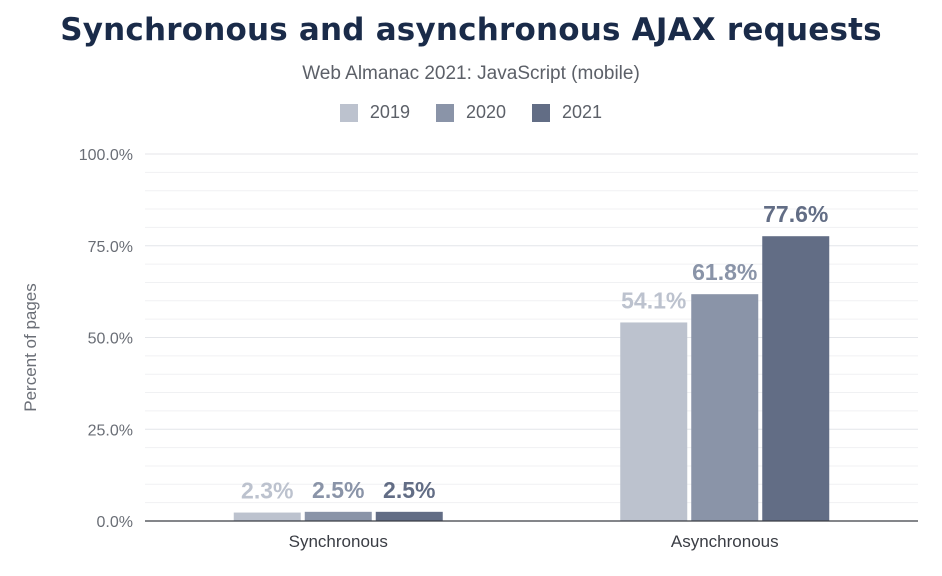 The width and height of the screenshot is (942, 576). I want to click on legend: 2019 2020 2021, so click(471, 112).